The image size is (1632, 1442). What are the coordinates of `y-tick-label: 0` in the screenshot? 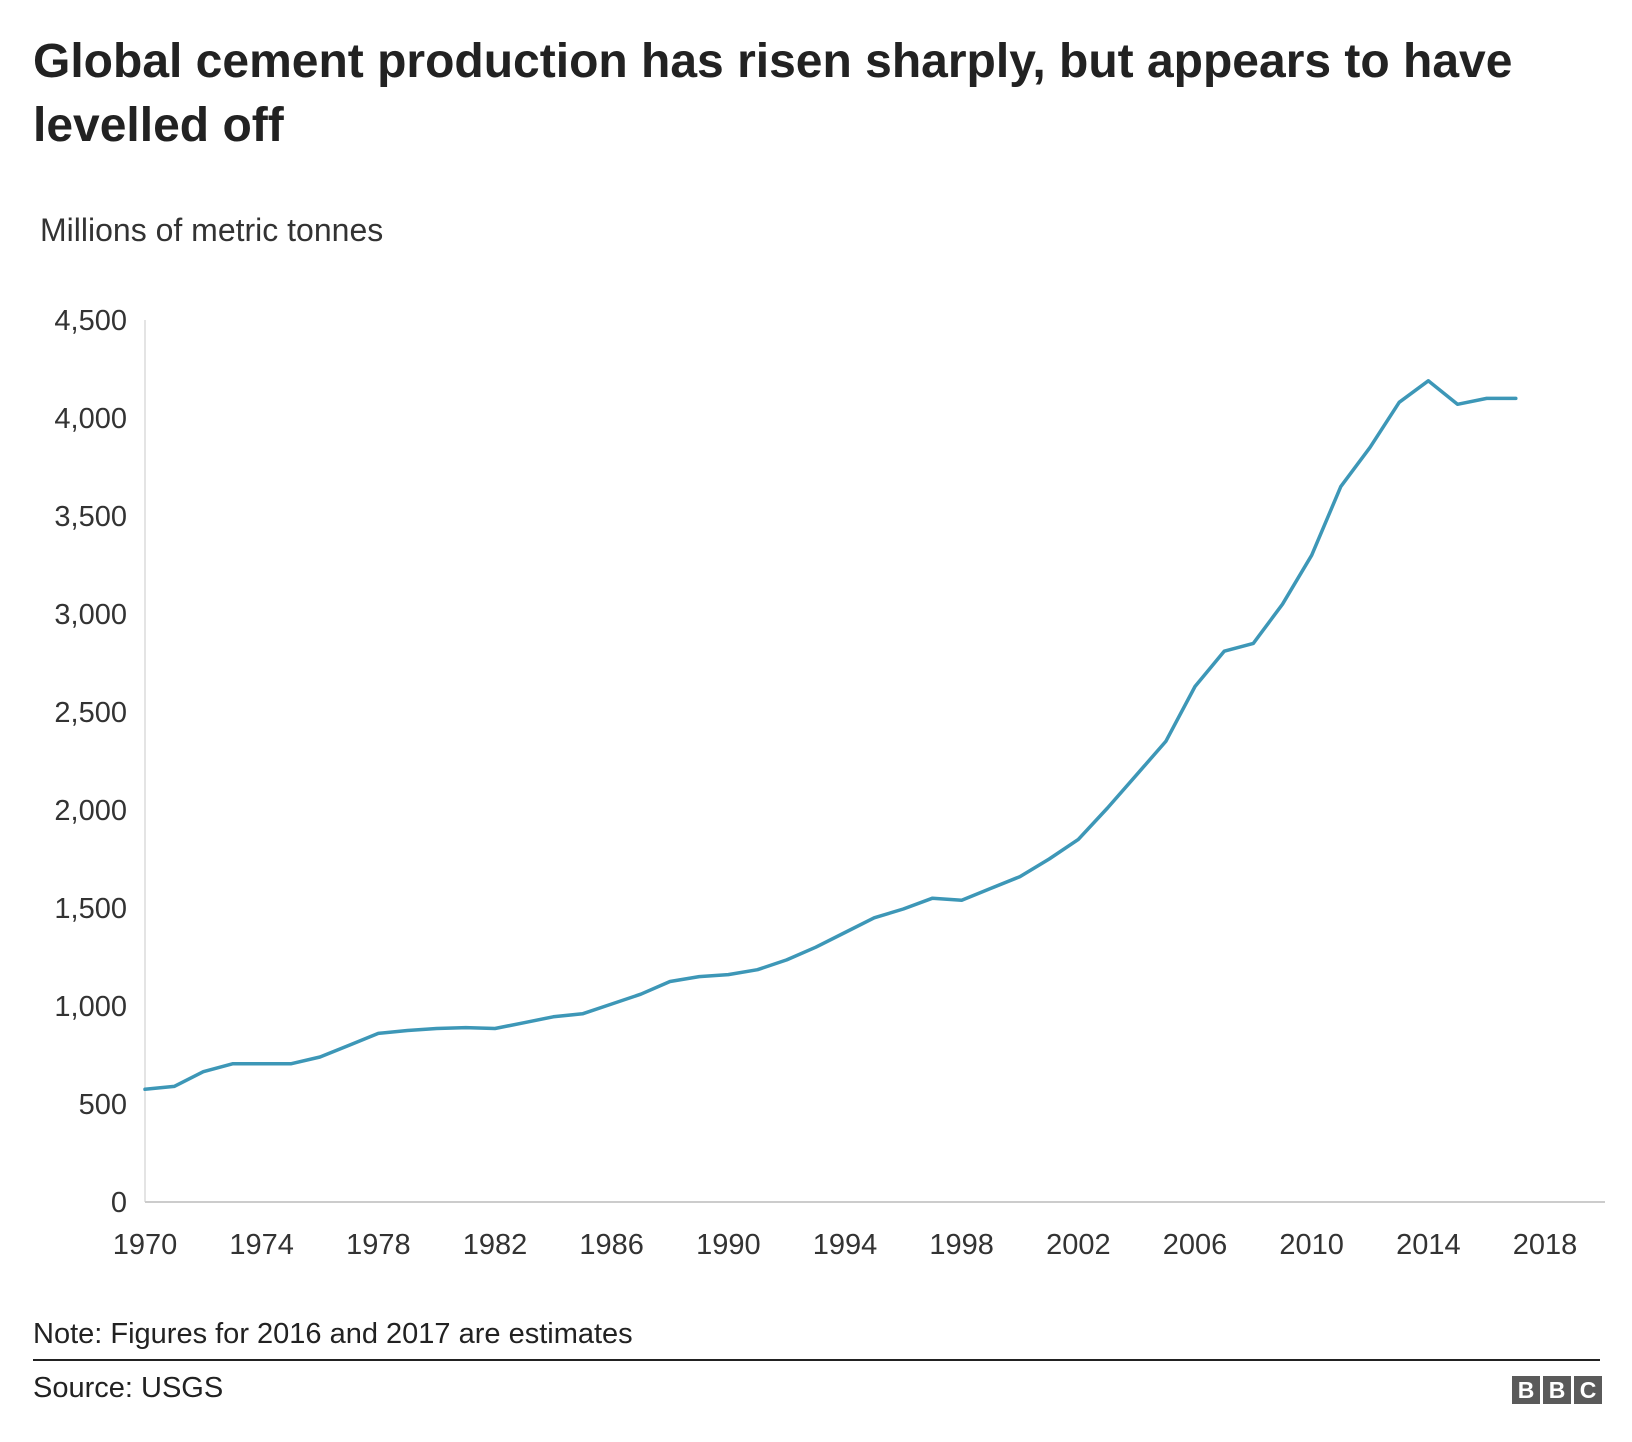 It's located at (119, 1203).